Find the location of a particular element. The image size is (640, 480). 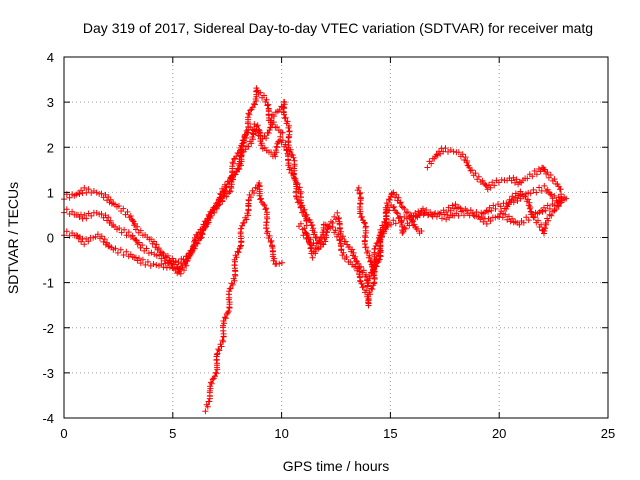

x-tick-label: 20 is located at coordinates (499, 433).